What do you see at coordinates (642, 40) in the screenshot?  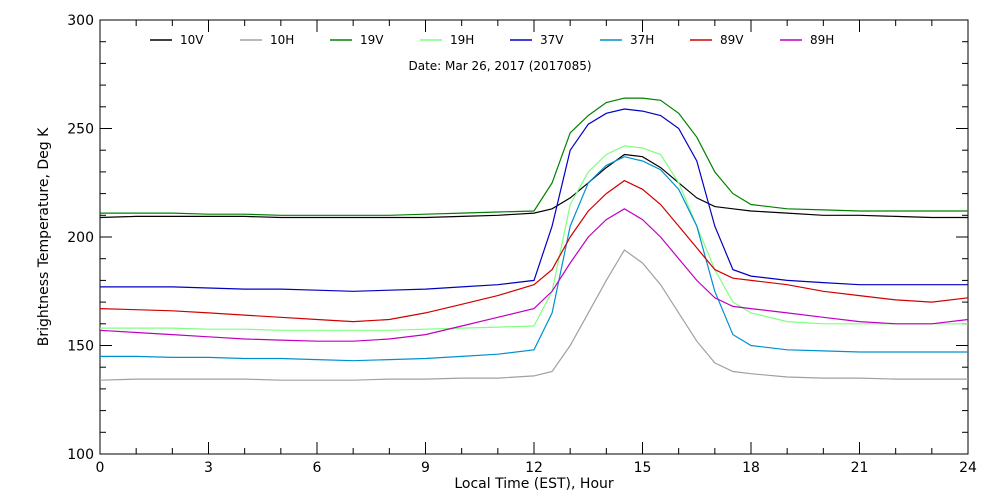 I see `legend-label-37h: 37H` at bounding box center [642, 40].